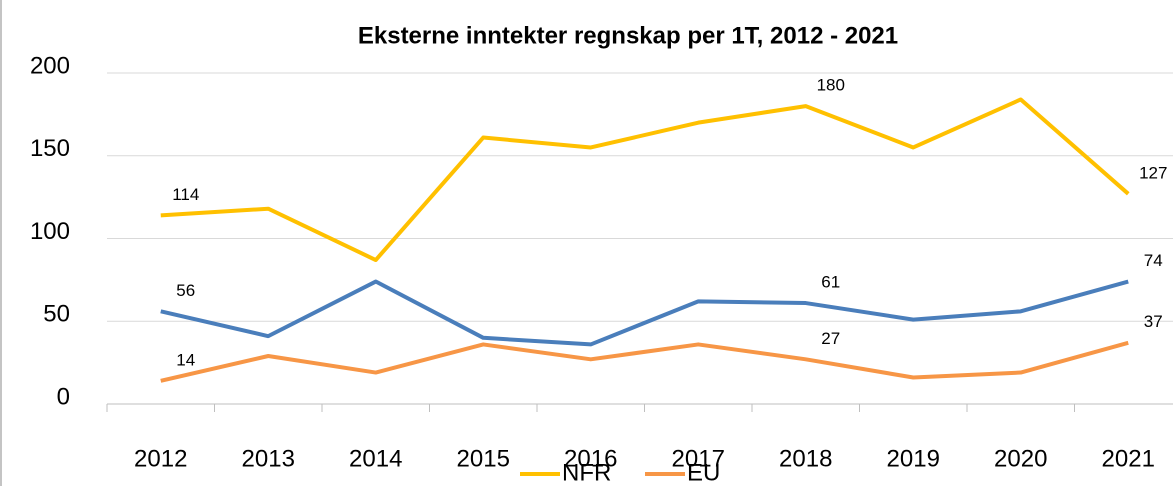 The height and width of the screenshot is (486, 1173). Describe the element at coordinates (831, 85) in the screenshot. I see `data-label: 180` at that location.